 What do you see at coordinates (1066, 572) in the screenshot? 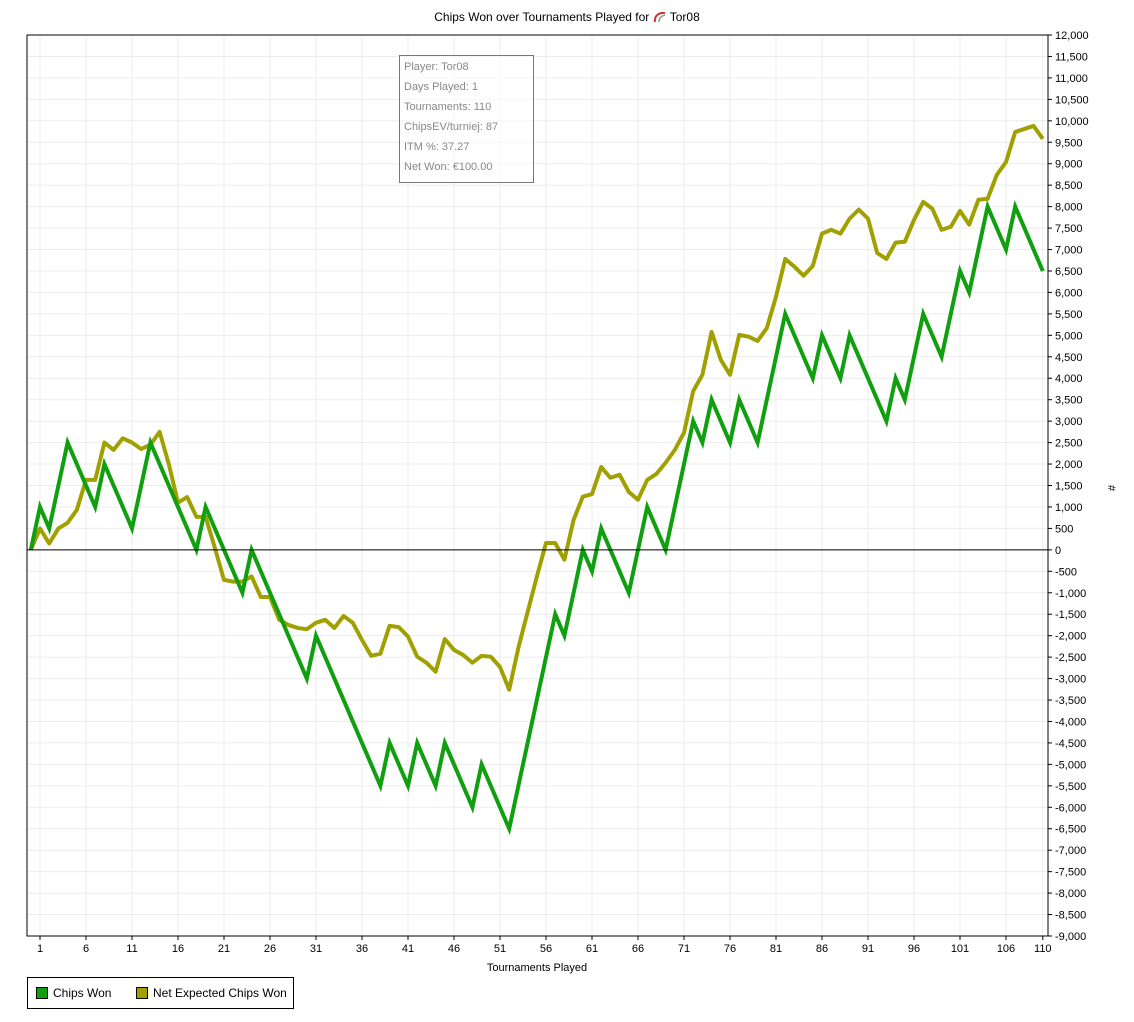
I see `y-tick-label: -500` at bounding box center [1066, 572].